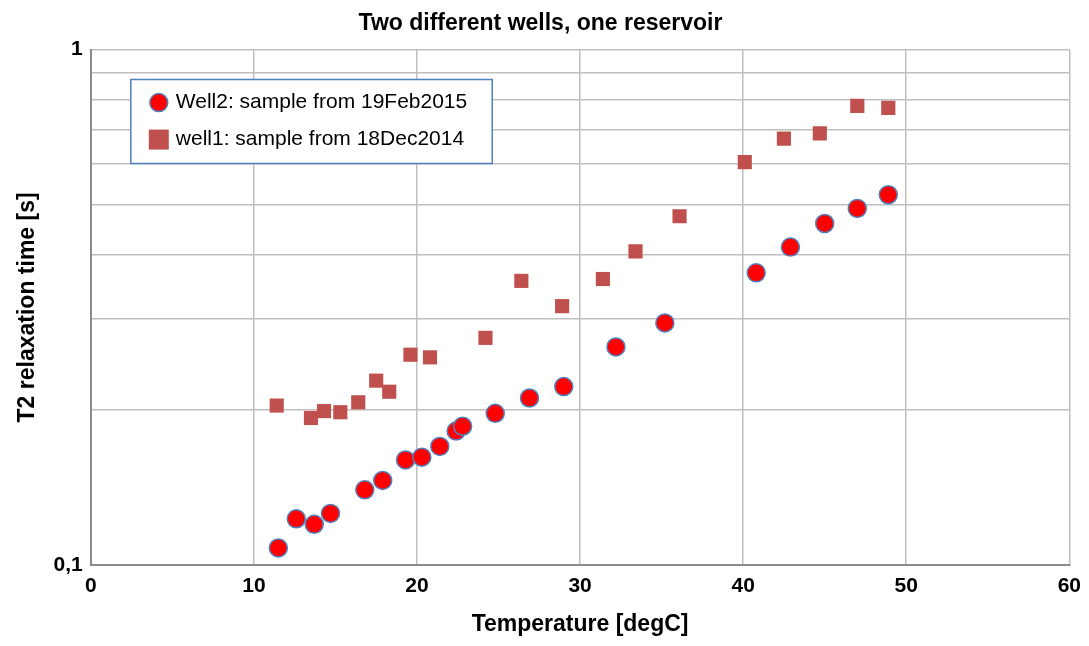 The height and width of the screenshot is (646, 1089). What do you see at coordinates (321, 101) in the screenshot?
I see `legend-label: Well2: sample from 19Feb2015` at bounding box center [321, 101].